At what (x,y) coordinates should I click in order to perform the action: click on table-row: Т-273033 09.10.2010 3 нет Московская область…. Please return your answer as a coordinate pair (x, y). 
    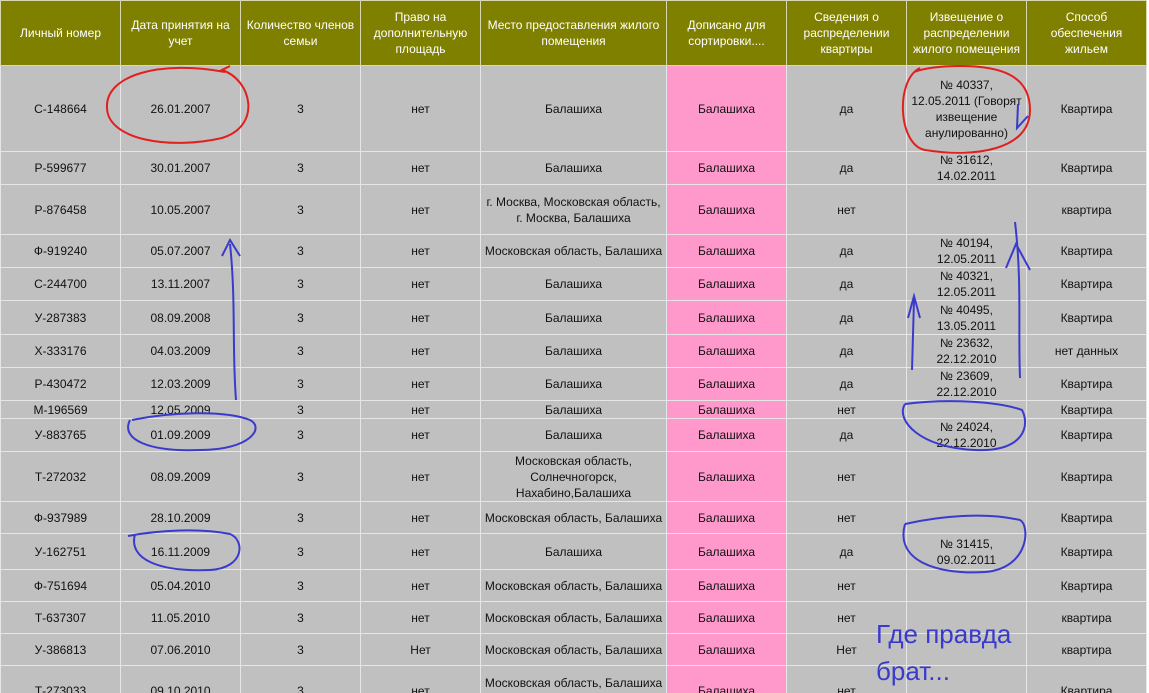
    Looking at the image, I should click on (573, 679).